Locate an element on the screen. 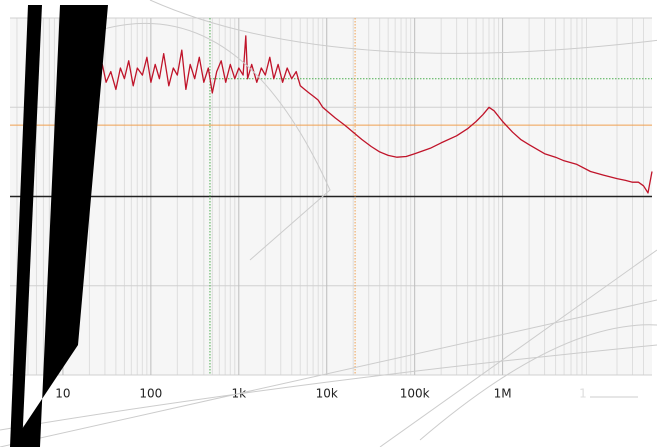  x-tick-label: 100k is located at coordinates (415, 394).